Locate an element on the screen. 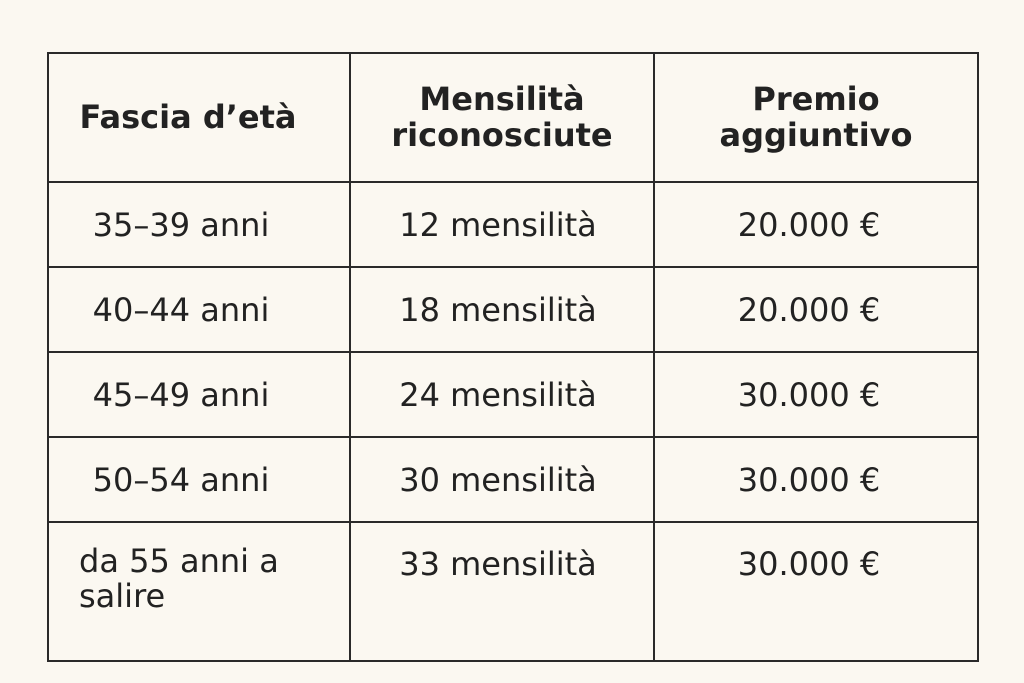 Image resolution: width=1024 pixels, height=683 pixels. age-bracket-cell: 50–54 anni is located at coordinates (199, 479).